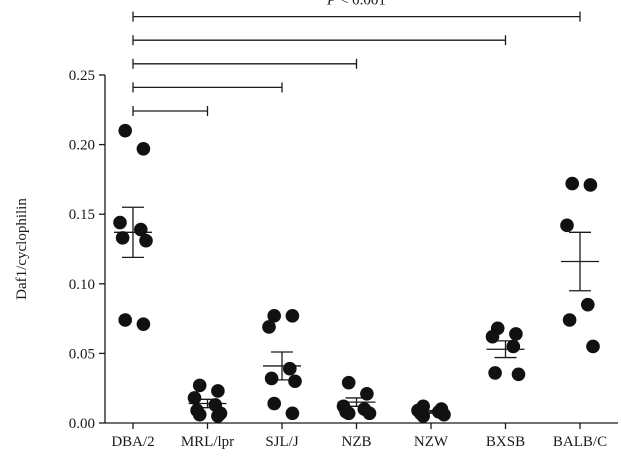  What do you see at coordinates (282, 442) in the screenshot?
I see `x-tick-label: SJL/J` at bounding box center [282, 442].